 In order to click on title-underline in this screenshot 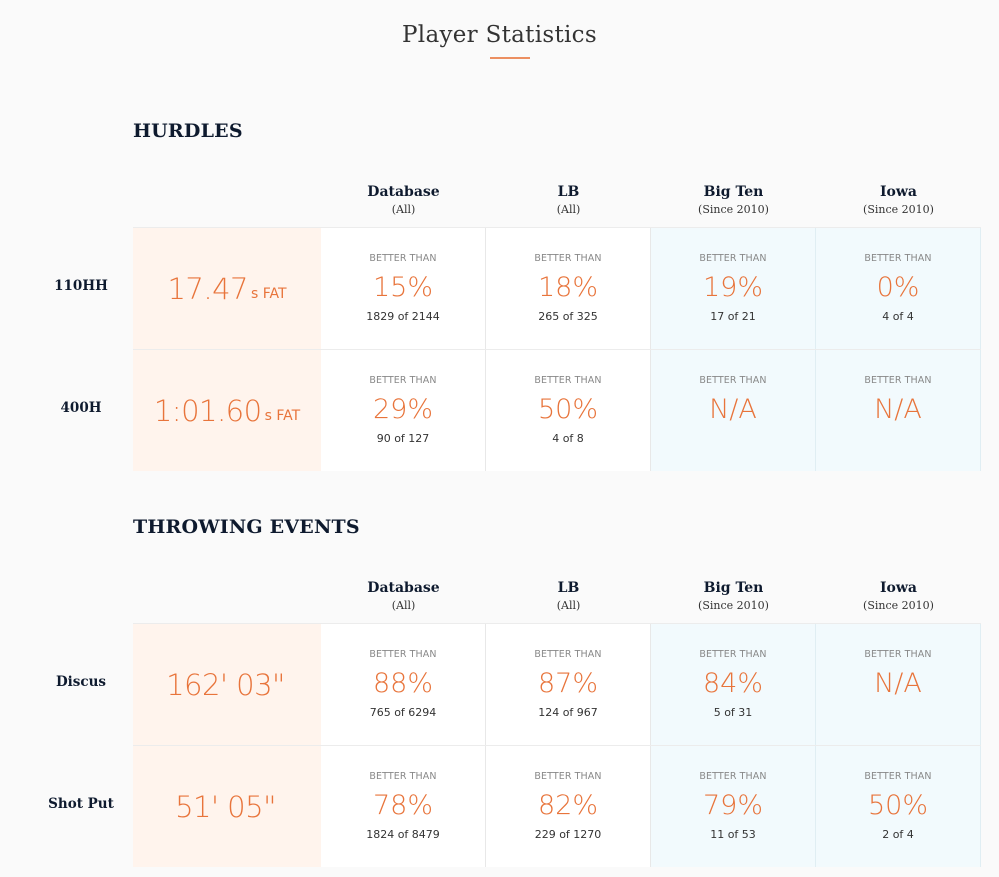, I will do `click(510, 58)`.